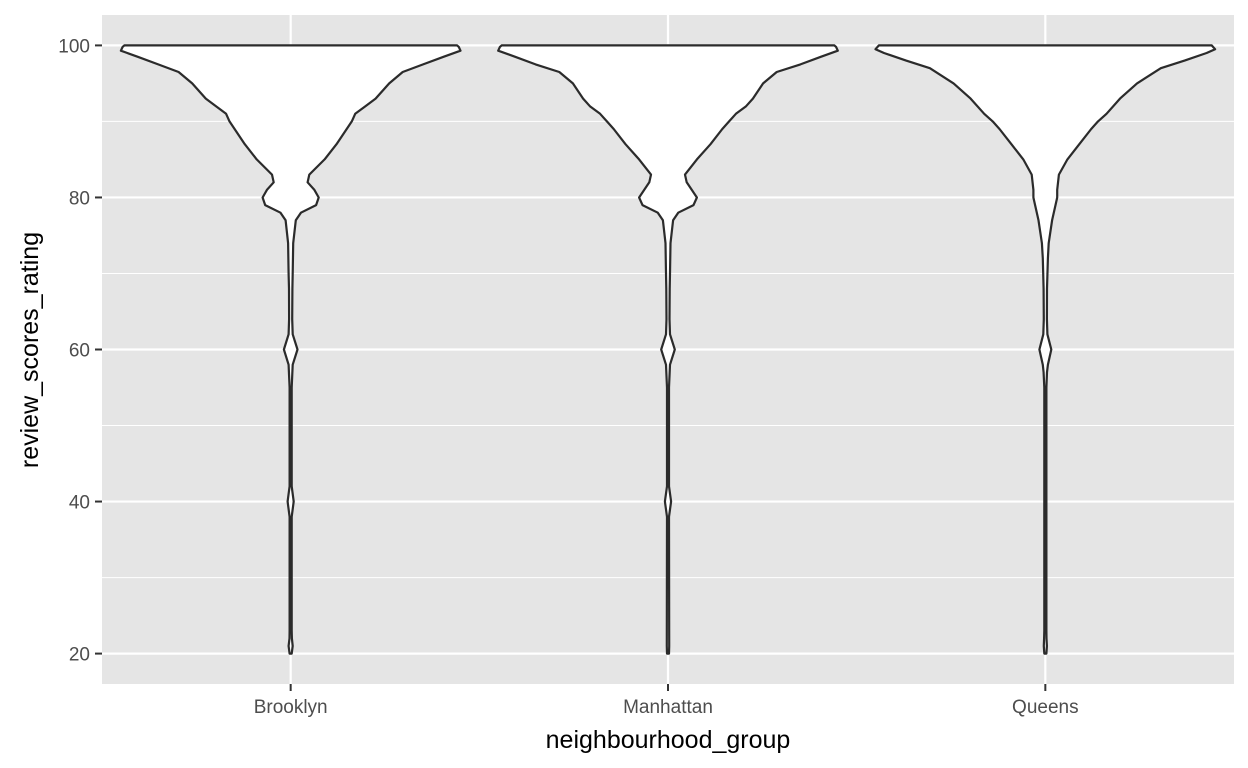 This screenshot has height=768, width=1248. Describe the element at coordinates (1045, 707) in the screenshot. I see `x-tick-label: Queens` at that location.